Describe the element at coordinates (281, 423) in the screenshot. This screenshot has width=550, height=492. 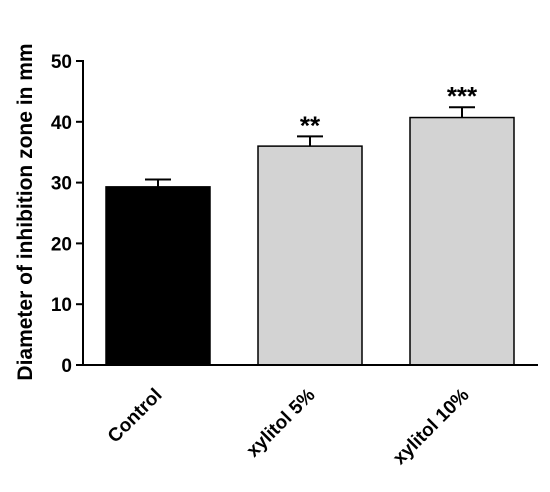
I see `x-tick-label: xylitol 5%` at that location.